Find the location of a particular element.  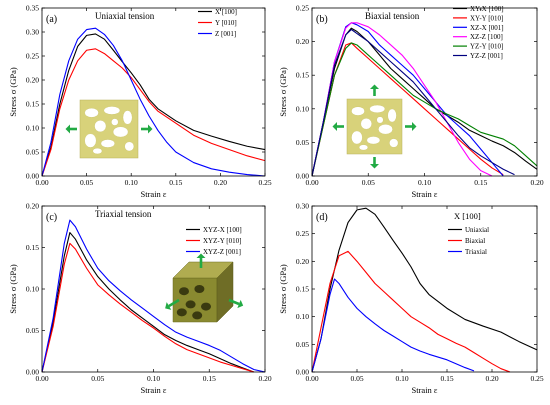

y-tick-label-b-0: 0.00 is located at coordinates (302, 176).